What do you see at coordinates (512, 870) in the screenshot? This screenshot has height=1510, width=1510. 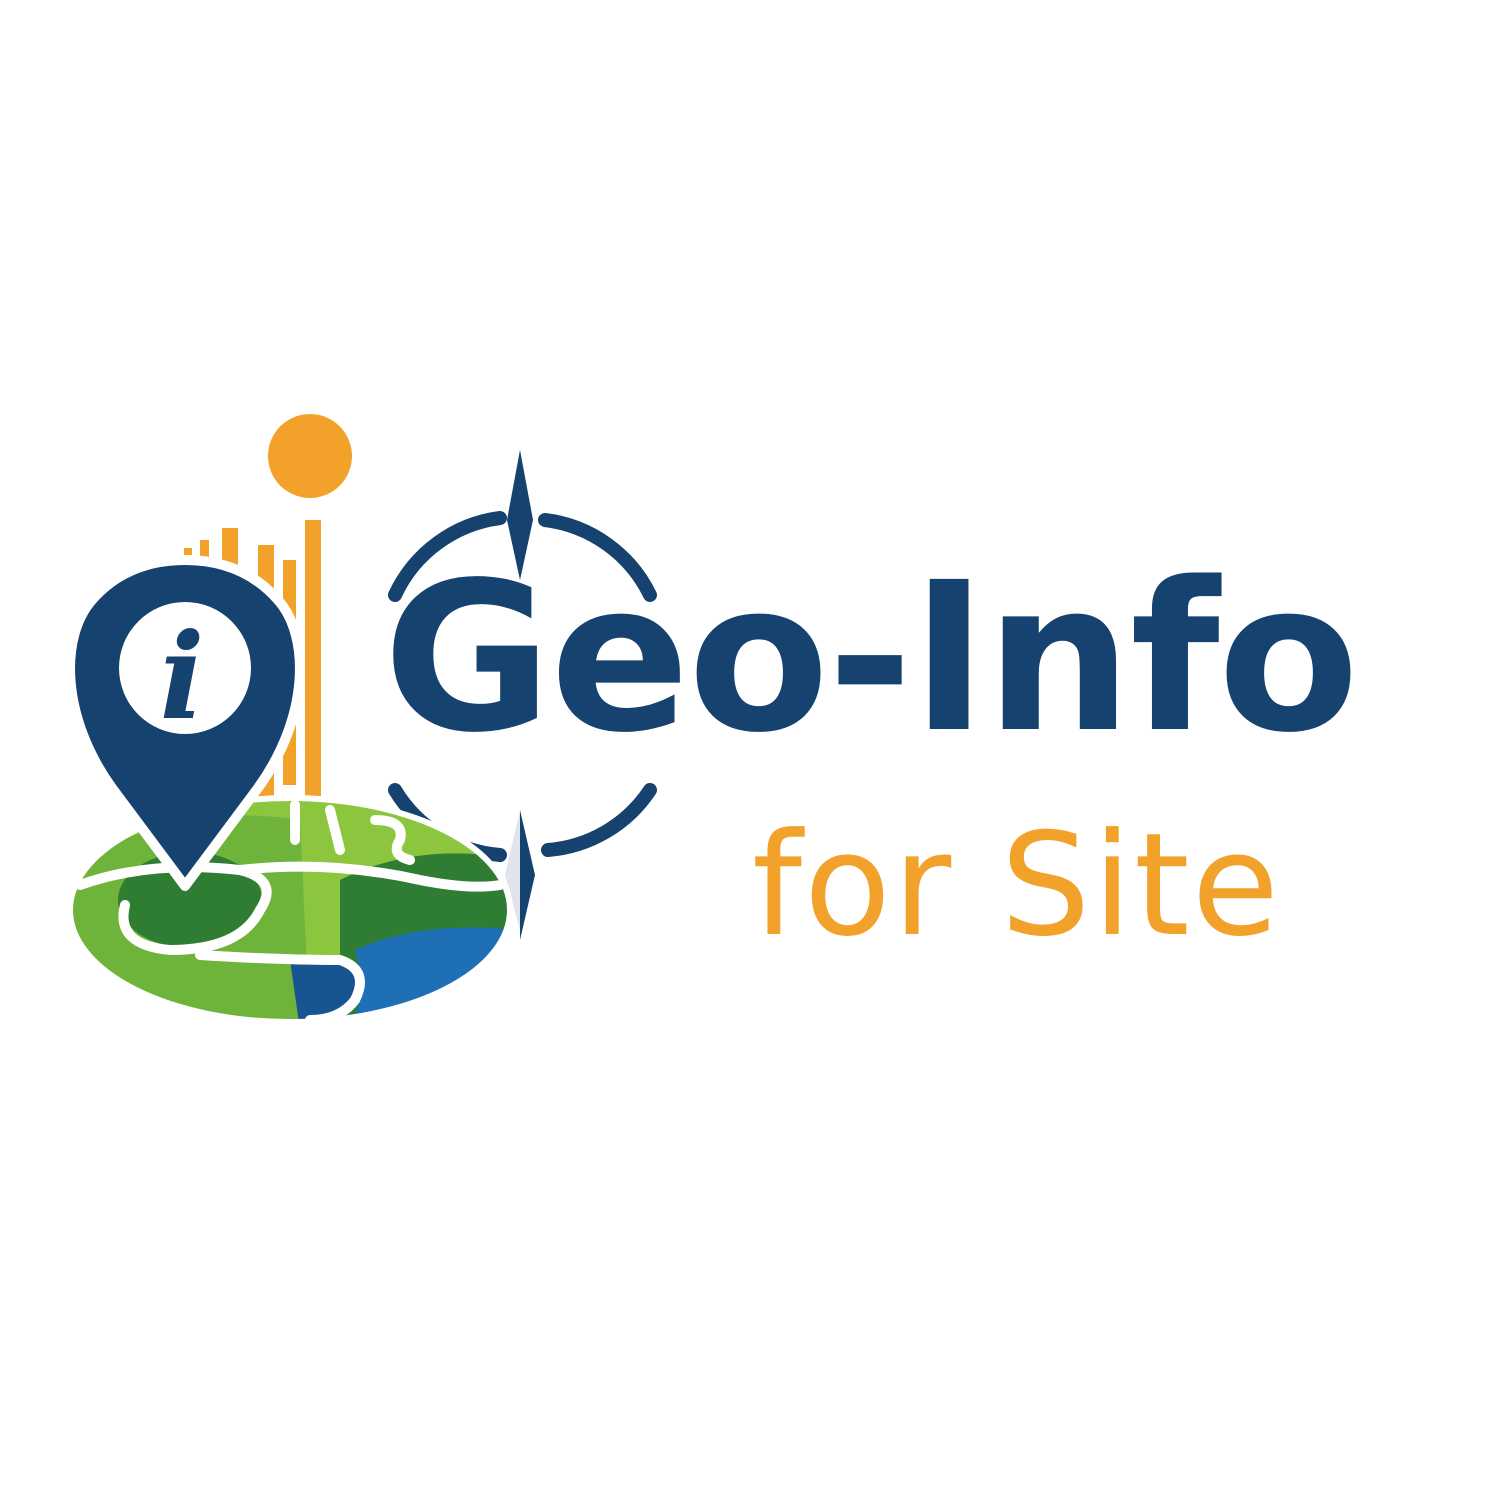 I see `compass-needle-south-light` at bounding box center [512, 870].